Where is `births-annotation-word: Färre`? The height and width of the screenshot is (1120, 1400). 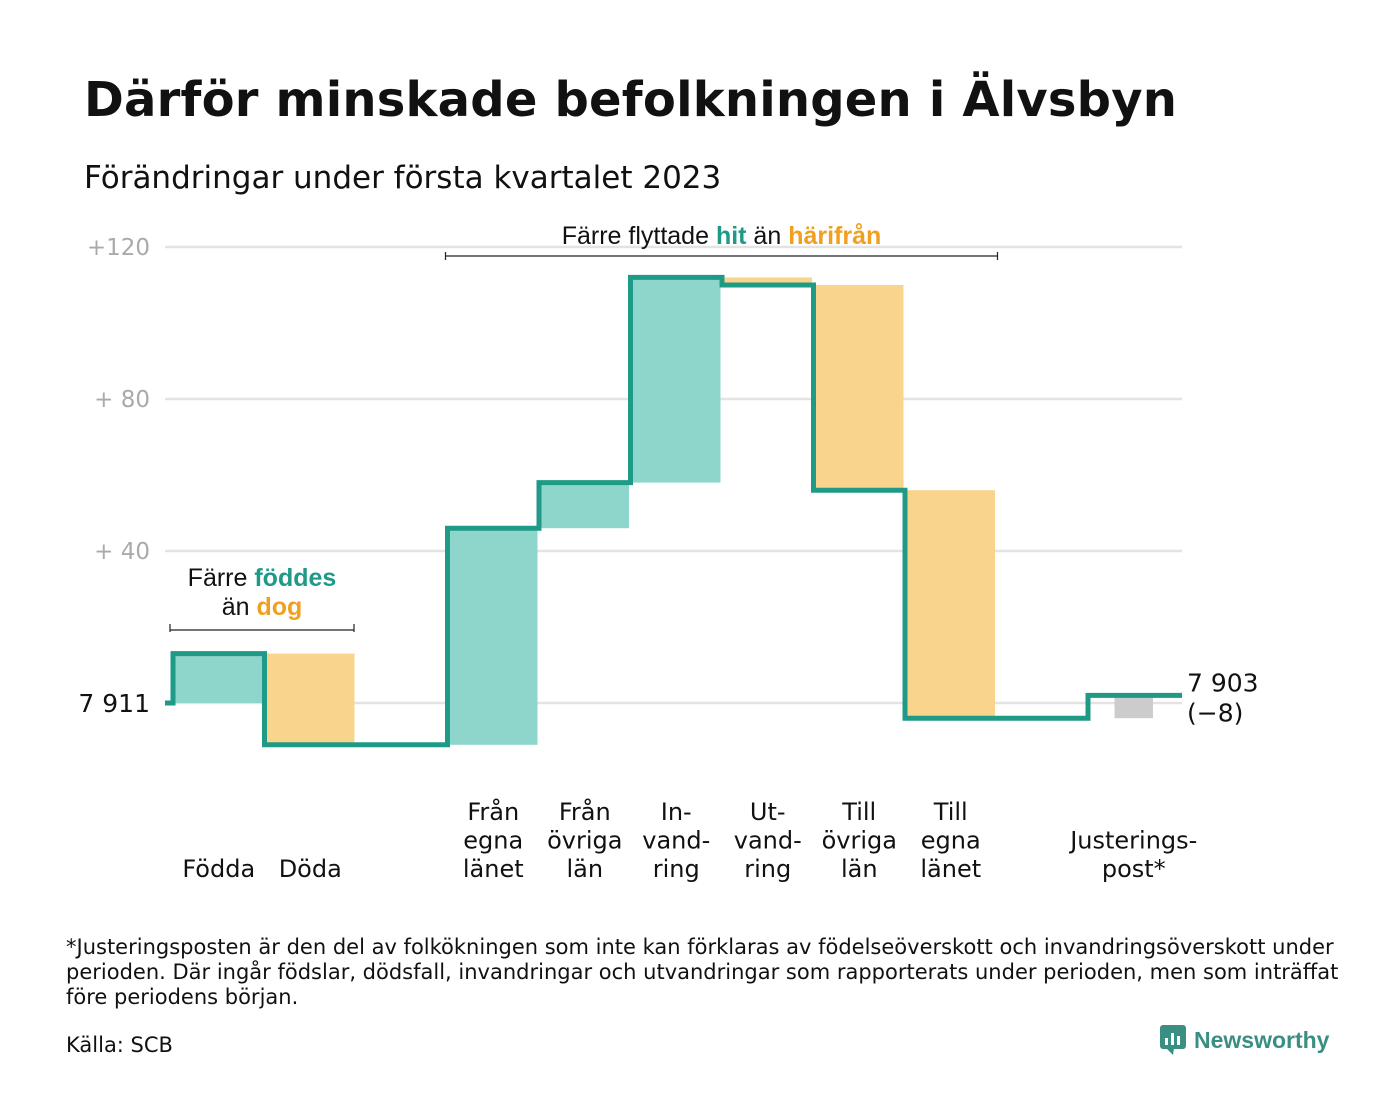
births-annotation-word: Färre is located at coordinates (221, 578).